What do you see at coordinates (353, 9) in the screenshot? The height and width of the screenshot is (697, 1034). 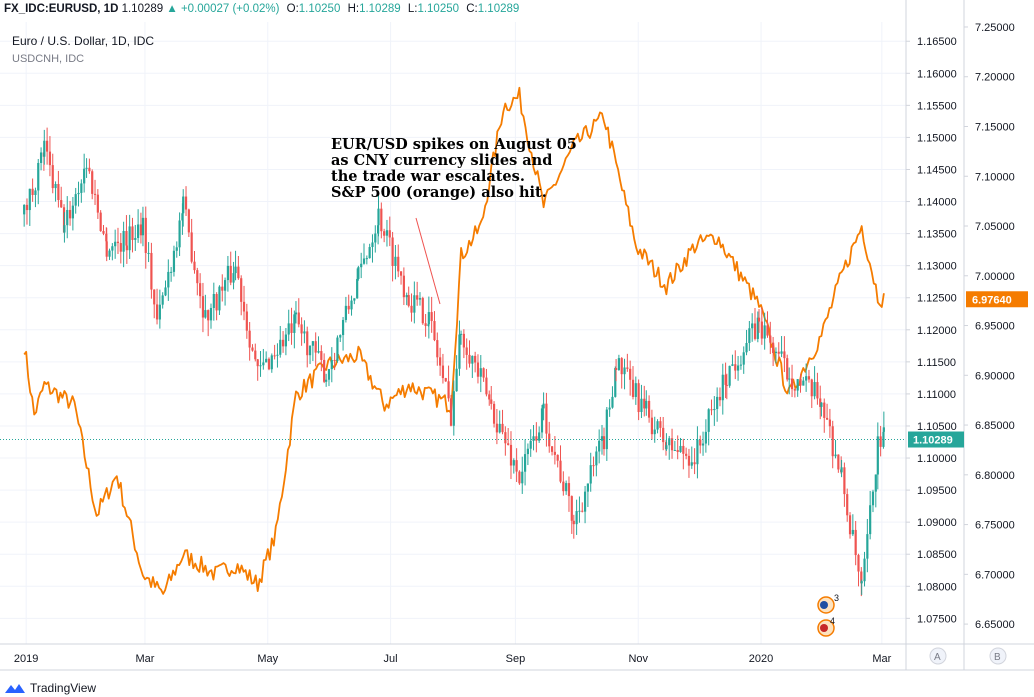 I see `high-label: H:` at bounding box center [353, 9].